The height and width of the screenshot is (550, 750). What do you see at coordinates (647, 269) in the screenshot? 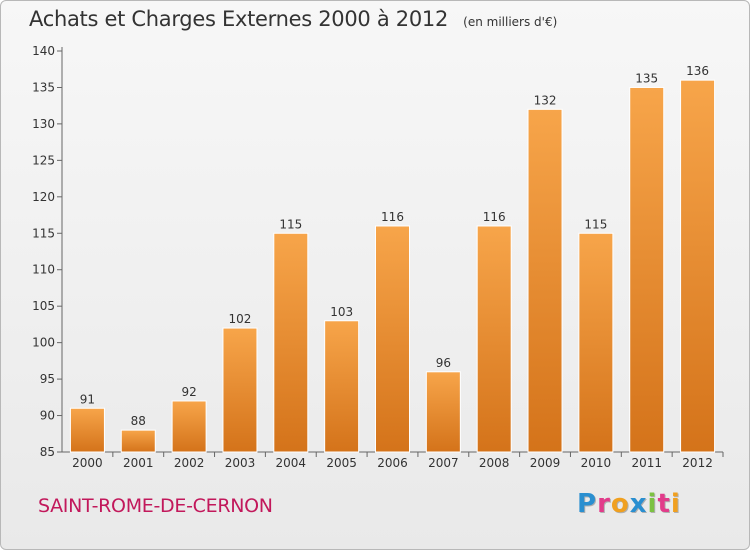
I see `bar-2011` at bounding box center [647, 269].